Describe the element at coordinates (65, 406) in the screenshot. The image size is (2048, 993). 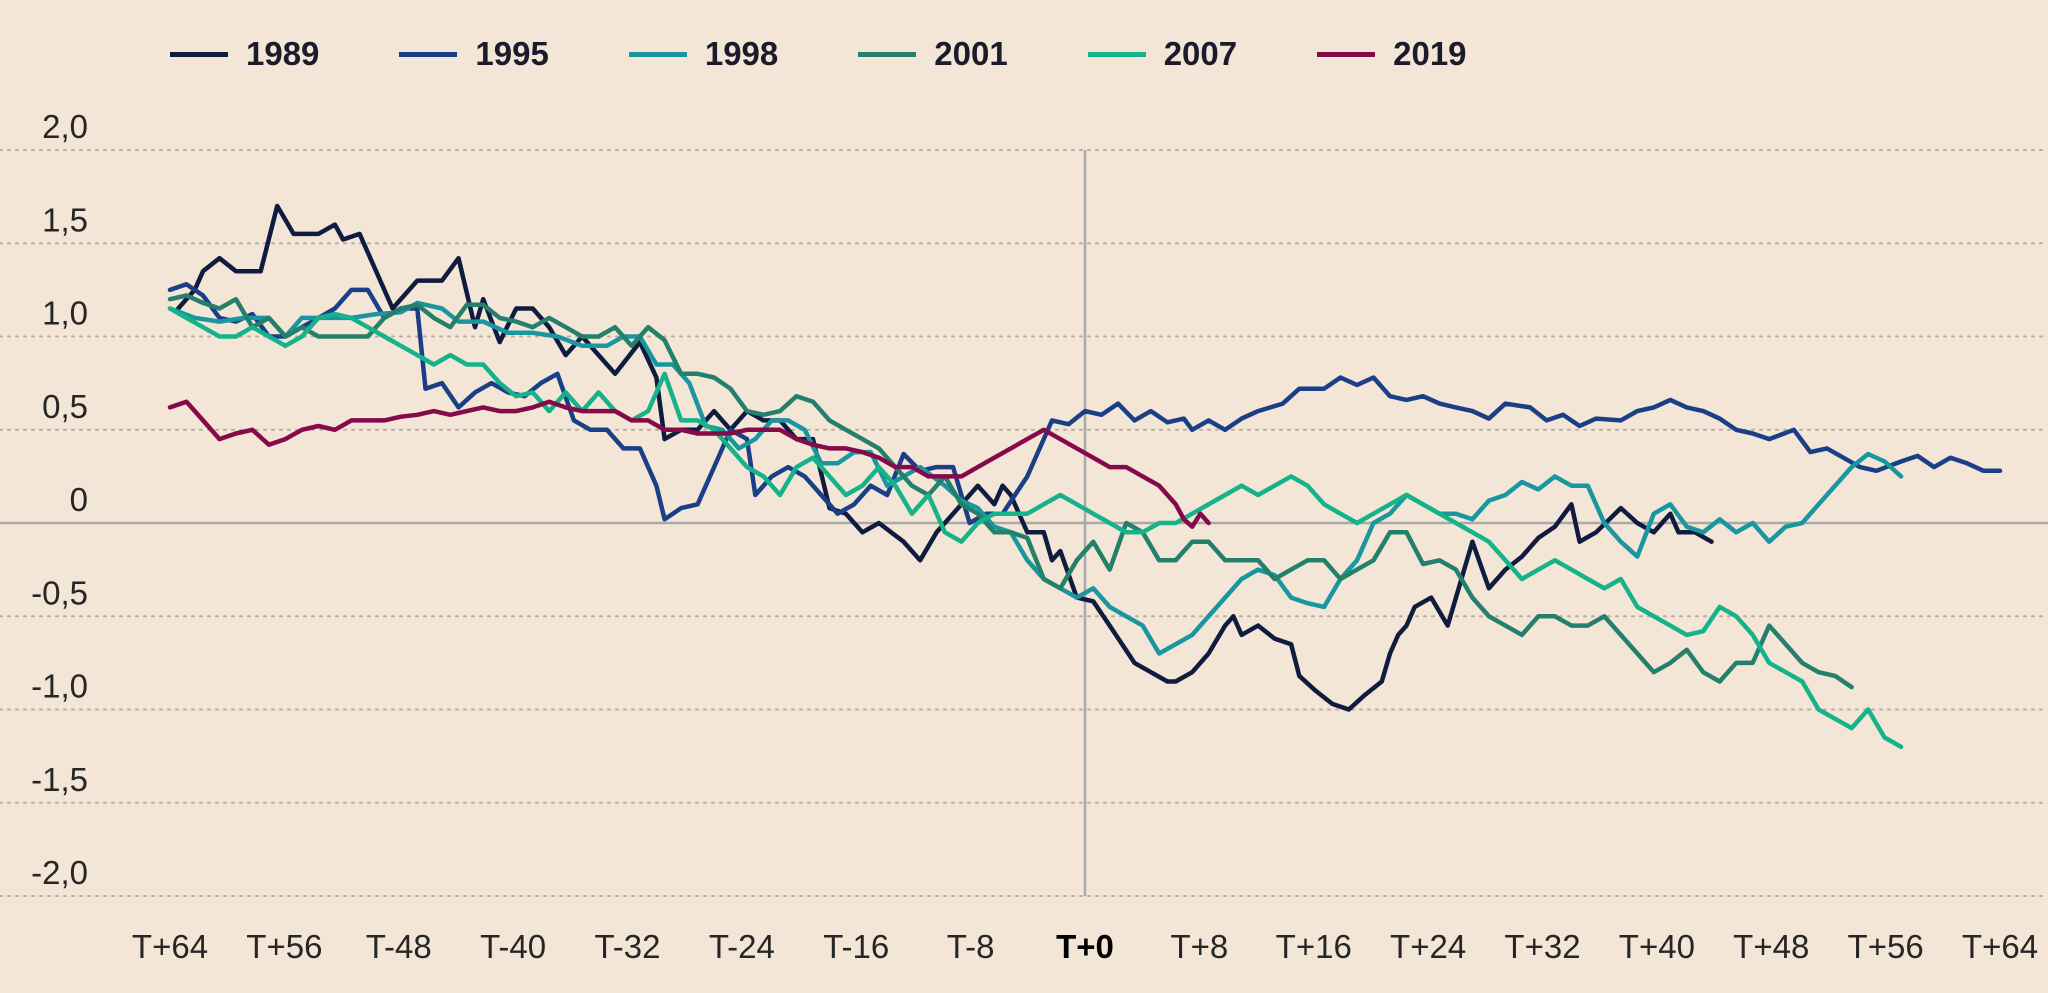
I see `y-tick-label: 0,5` at that location.